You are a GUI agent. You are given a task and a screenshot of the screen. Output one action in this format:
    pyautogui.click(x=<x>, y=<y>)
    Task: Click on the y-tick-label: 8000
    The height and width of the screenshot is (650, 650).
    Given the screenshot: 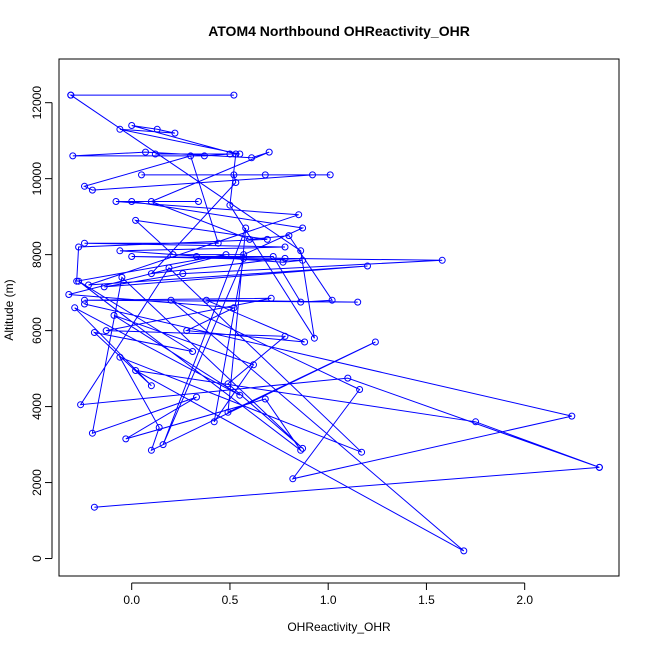 What is the action you would take?
    pyautogui.click(x=37, y=254)
    